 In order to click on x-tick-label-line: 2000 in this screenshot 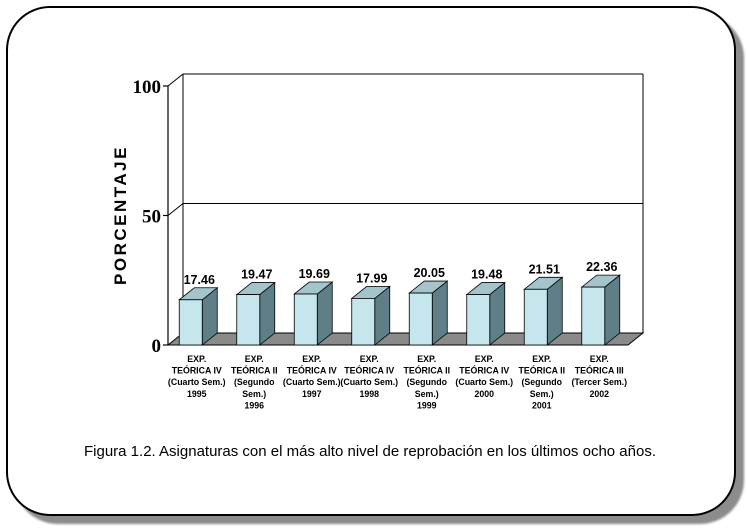, I will do `click(484, 394)`.